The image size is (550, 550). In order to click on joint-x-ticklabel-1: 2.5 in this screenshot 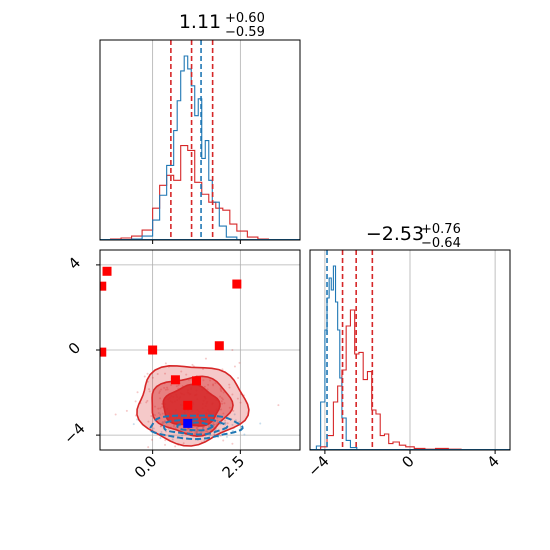, I will do `click(234, 467)`.